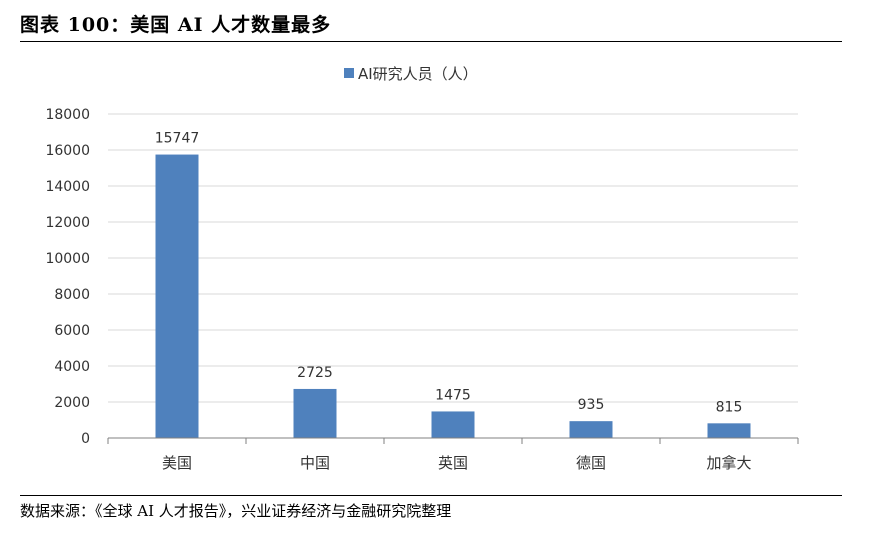 The height and width of the screenshot is (537, 874). What do you see at coordinates (591, 405) in the screenshot?
I see `bar-value-label: 935` at bounding box center [591, 405].